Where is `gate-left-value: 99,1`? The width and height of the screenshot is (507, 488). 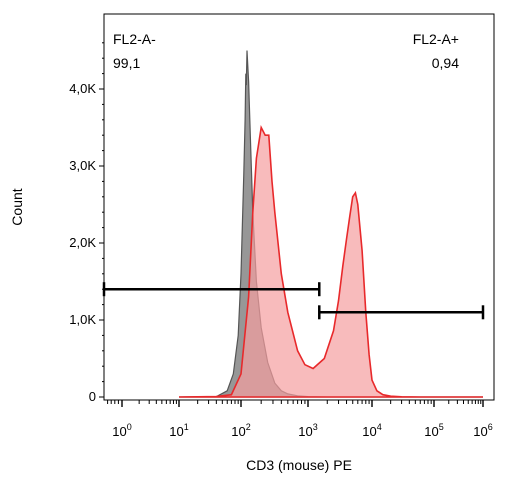 gate-left-value: 99,1 is located at coordinates (126, 63).